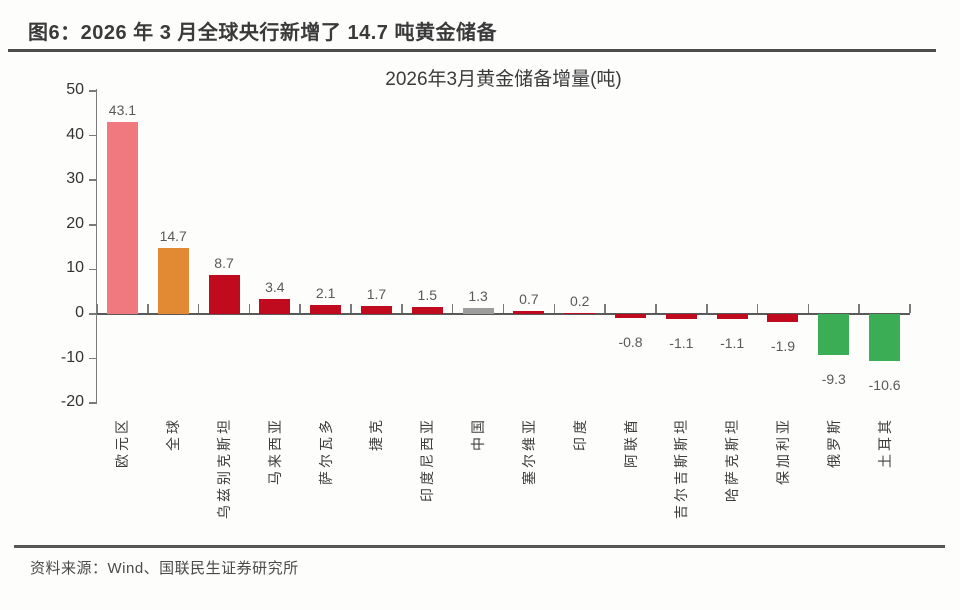  Describe the element at coordinates (173, 434) in the screenshot. I see `category-label: 全球` at that location.